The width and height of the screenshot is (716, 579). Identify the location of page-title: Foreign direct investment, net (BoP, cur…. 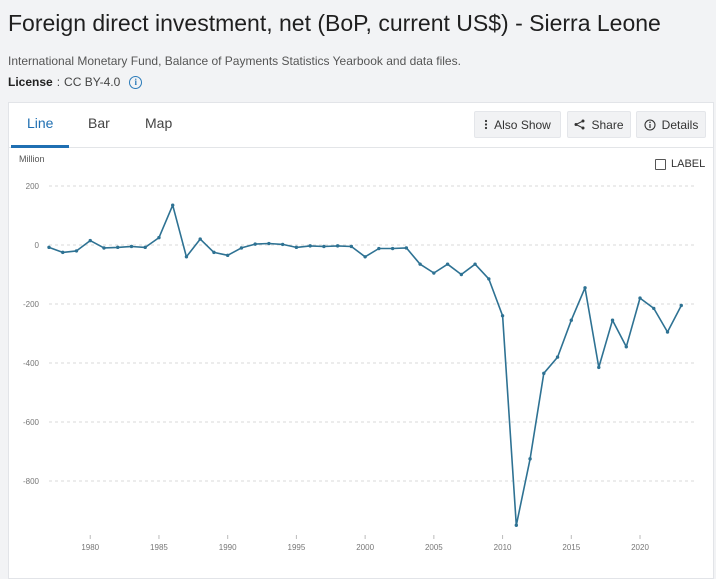
(334, 23).